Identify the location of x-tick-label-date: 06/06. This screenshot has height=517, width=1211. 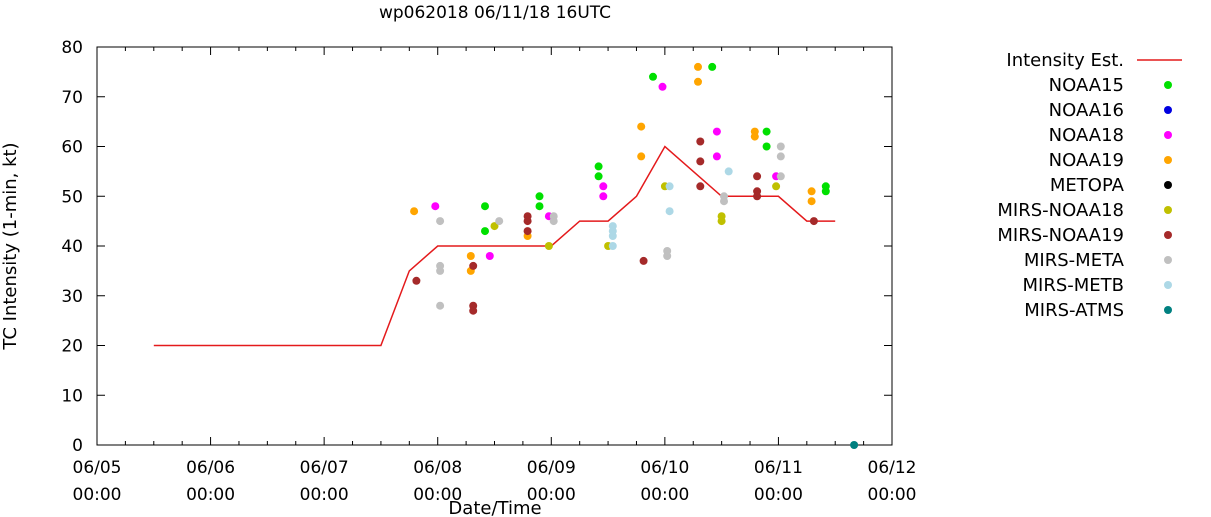
(210, 468).